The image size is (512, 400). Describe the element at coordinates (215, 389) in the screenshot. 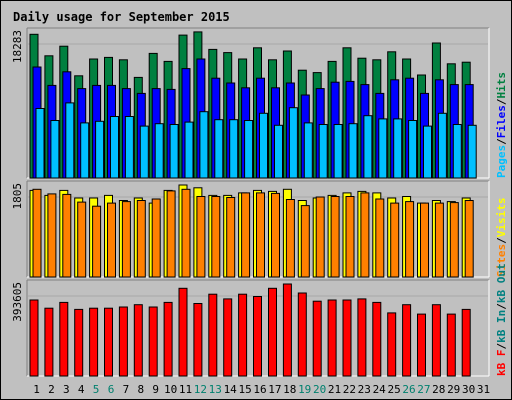

I see `x-tick-label-day-13: 13` at that location.